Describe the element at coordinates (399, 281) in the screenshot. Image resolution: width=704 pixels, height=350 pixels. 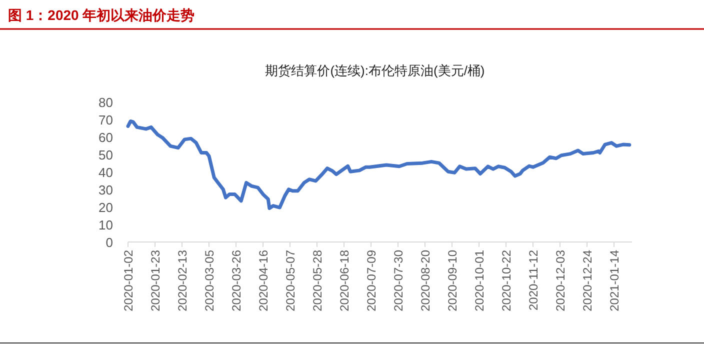
I see `x-tick-label: 2020-07-30` at that location.